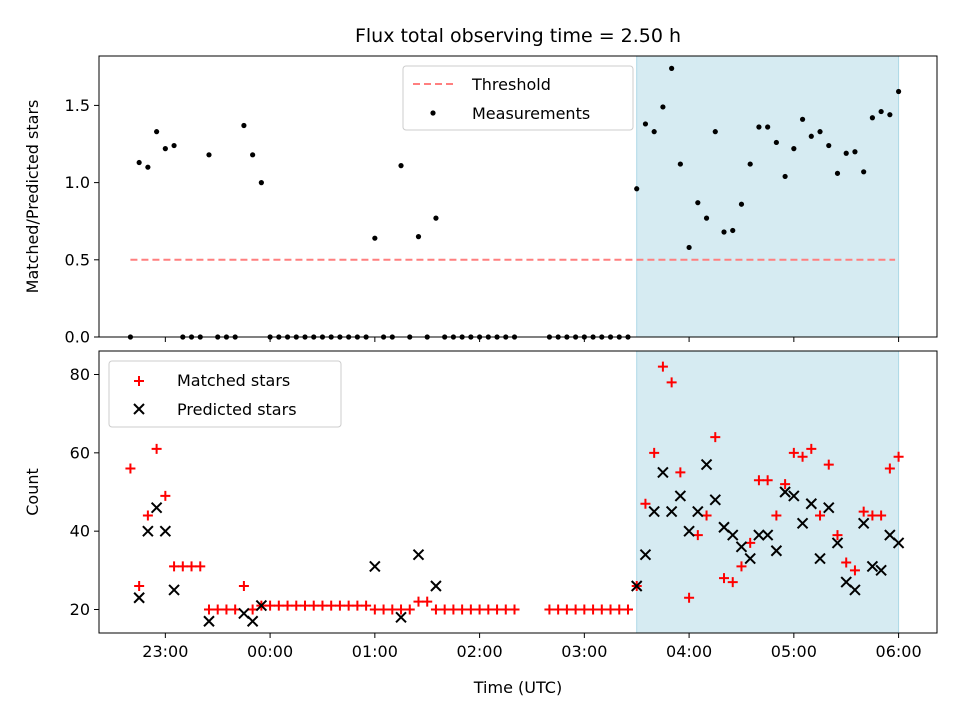 The image size is (960, 720). Describe the element at coordinates (899, 651) in the screenshot. I see `x-tick-label: 06:00` at that location.